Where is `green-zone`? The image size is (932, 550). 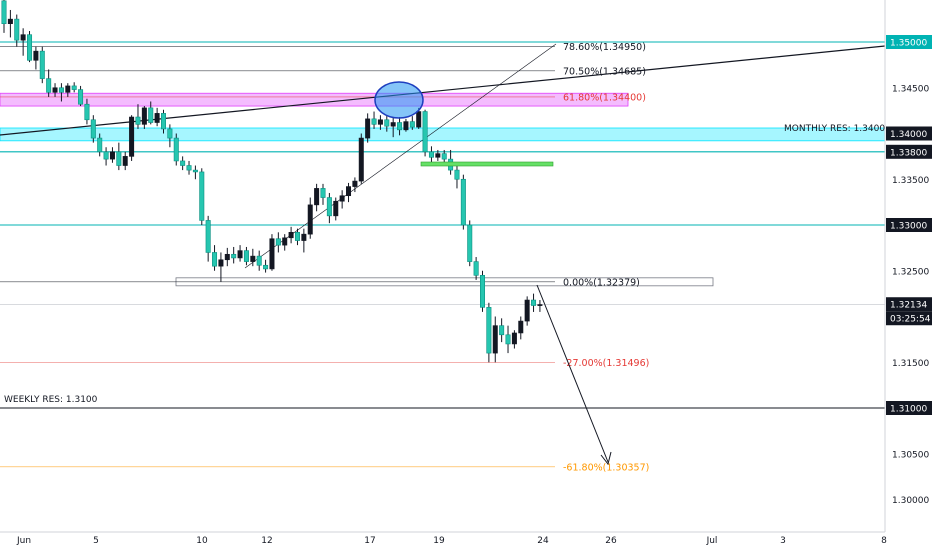 green-zone is located at coordinates (487, 164).